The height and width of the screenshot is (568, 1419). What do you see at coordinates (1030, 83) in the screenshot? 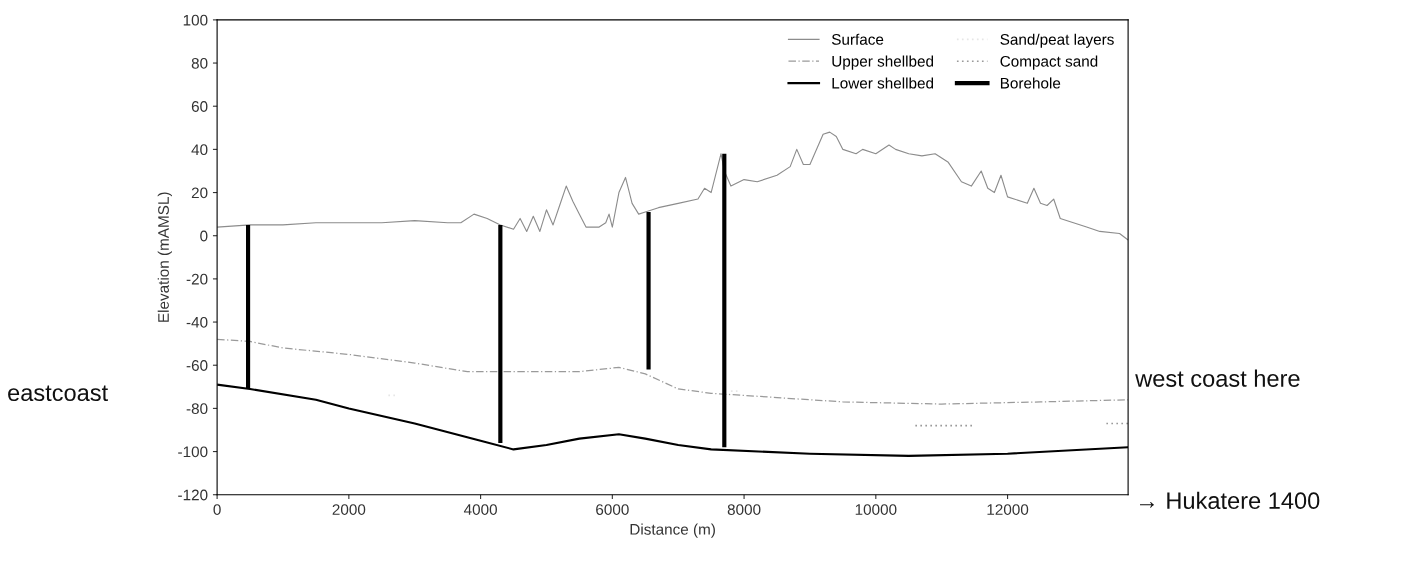
I see `legend-label: Borehole` at bounding box center [1030, 83].